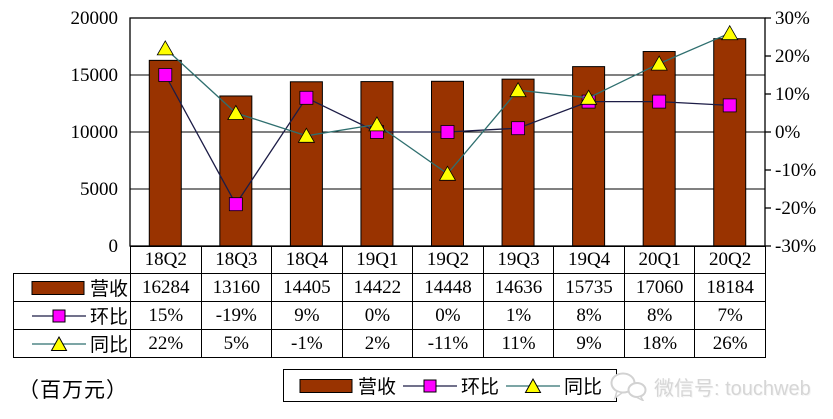 This screenshot has width=833, height=419. Describe the element at coordinates (377, 260) in the screenshot. I see `col-header-19Q1: 19Q1` at that location.